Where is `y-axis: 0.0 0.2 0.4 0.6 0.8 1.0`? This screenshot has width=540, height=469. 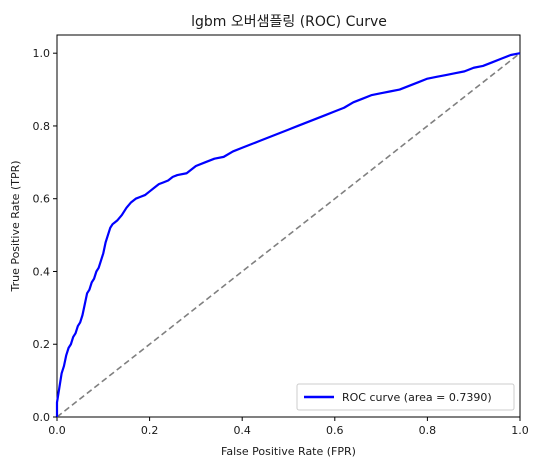
y-axis: 0.0 0.2 0.4 0.6 0.8 1.0 is located at coordinates (45, 235).